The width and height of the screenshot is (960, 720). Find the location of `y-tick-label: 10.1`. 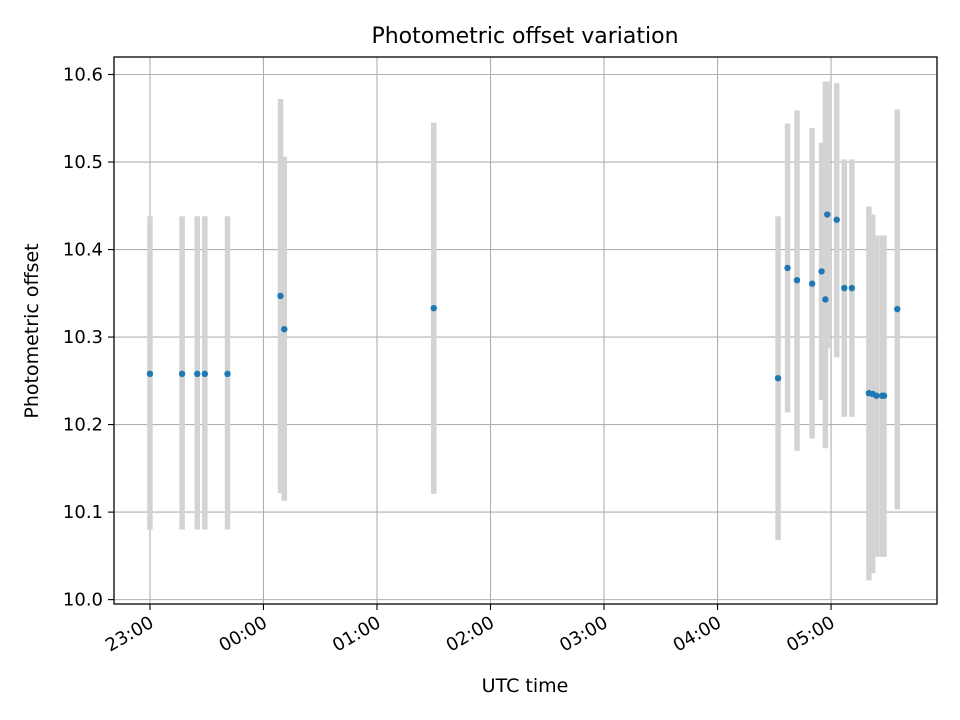

y-tick-label: 10.1 is located at coordinates (83, 512).